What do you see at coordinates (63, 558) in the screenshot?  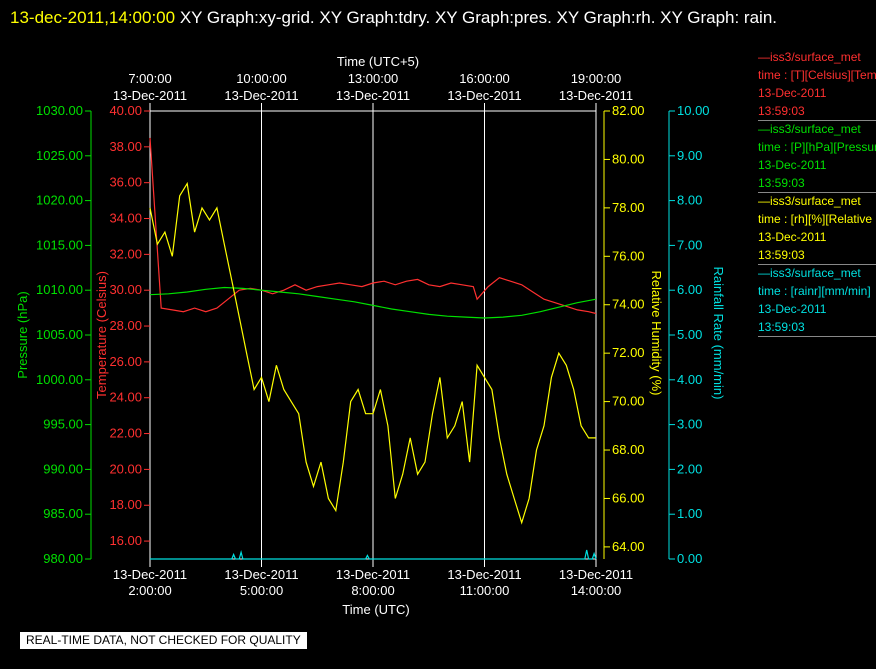 I see `pressure-tick-label: 980.00` at bounding box center [63, 558].